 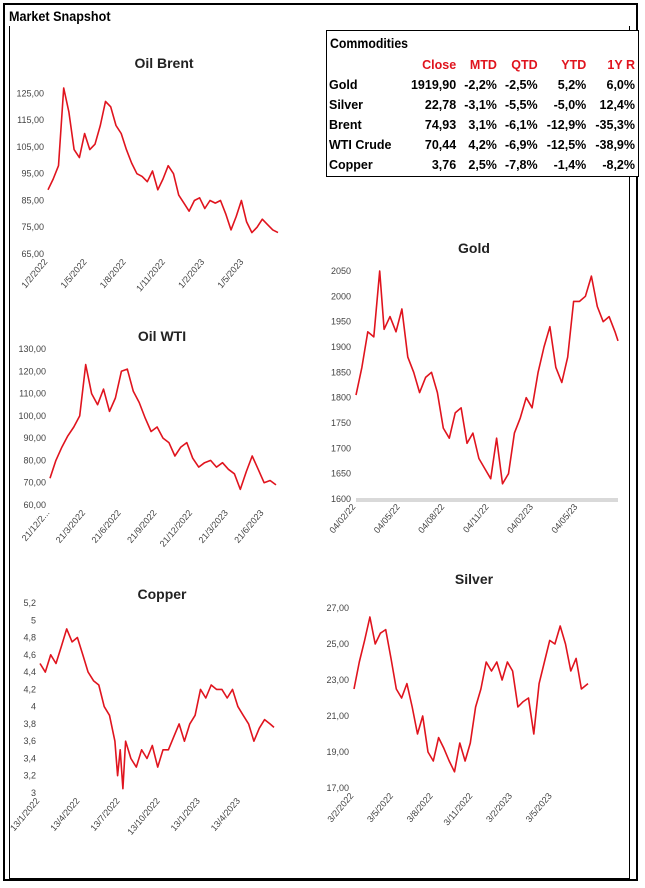 What do you see at coordinates (521, 165) in the screenshot?
I see `cell-qtd: -7,8%` at bounding box center [521, 165].